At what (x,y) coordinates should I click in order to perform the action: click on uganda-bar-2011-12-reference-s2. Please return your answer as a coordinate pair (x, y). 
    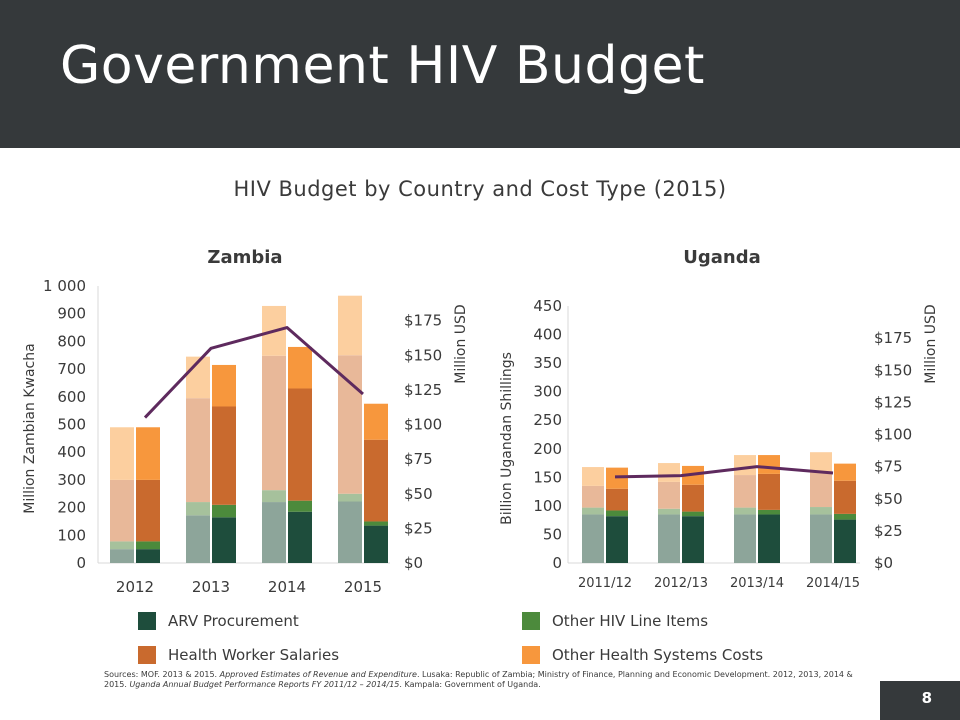
    Looking at the image, I should click on (593, 496).